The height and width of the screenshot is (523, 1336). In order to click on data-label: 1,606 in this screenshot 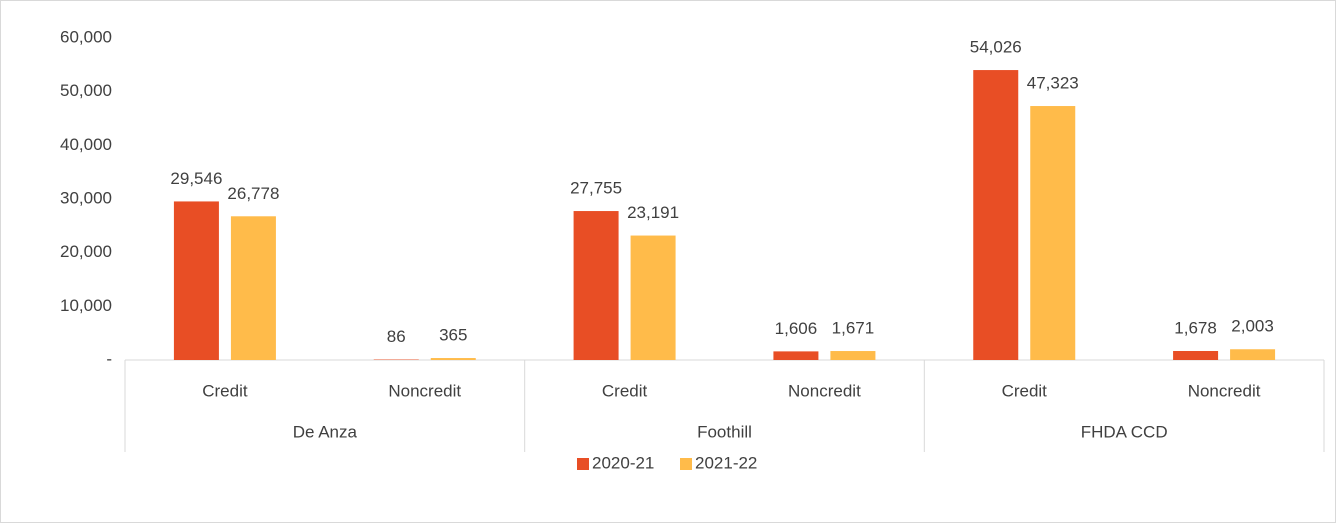, I will do `click(796, 328)`.